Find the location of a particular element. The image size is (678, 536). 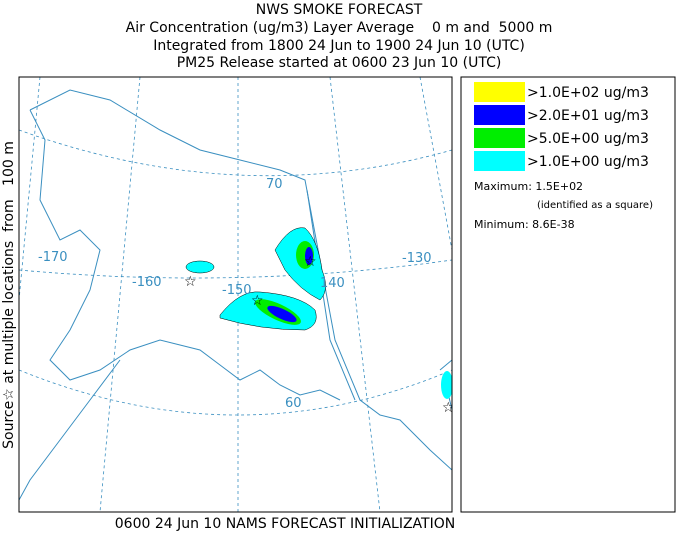

side-label: Source☆ at multiple locations from 100 m is located at coordinates (9, 295).